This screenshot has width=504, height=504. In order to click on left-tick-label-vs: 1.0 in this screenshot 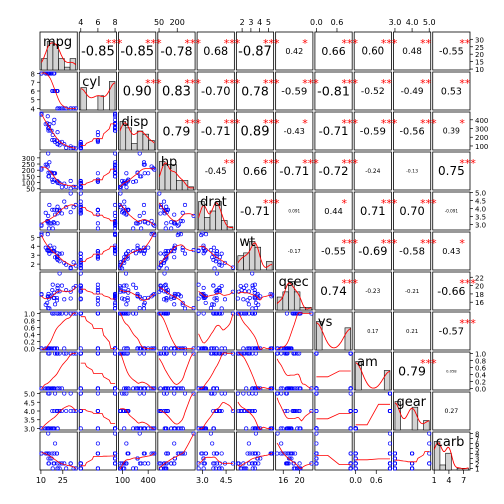, I will do `click(29, 315)`.